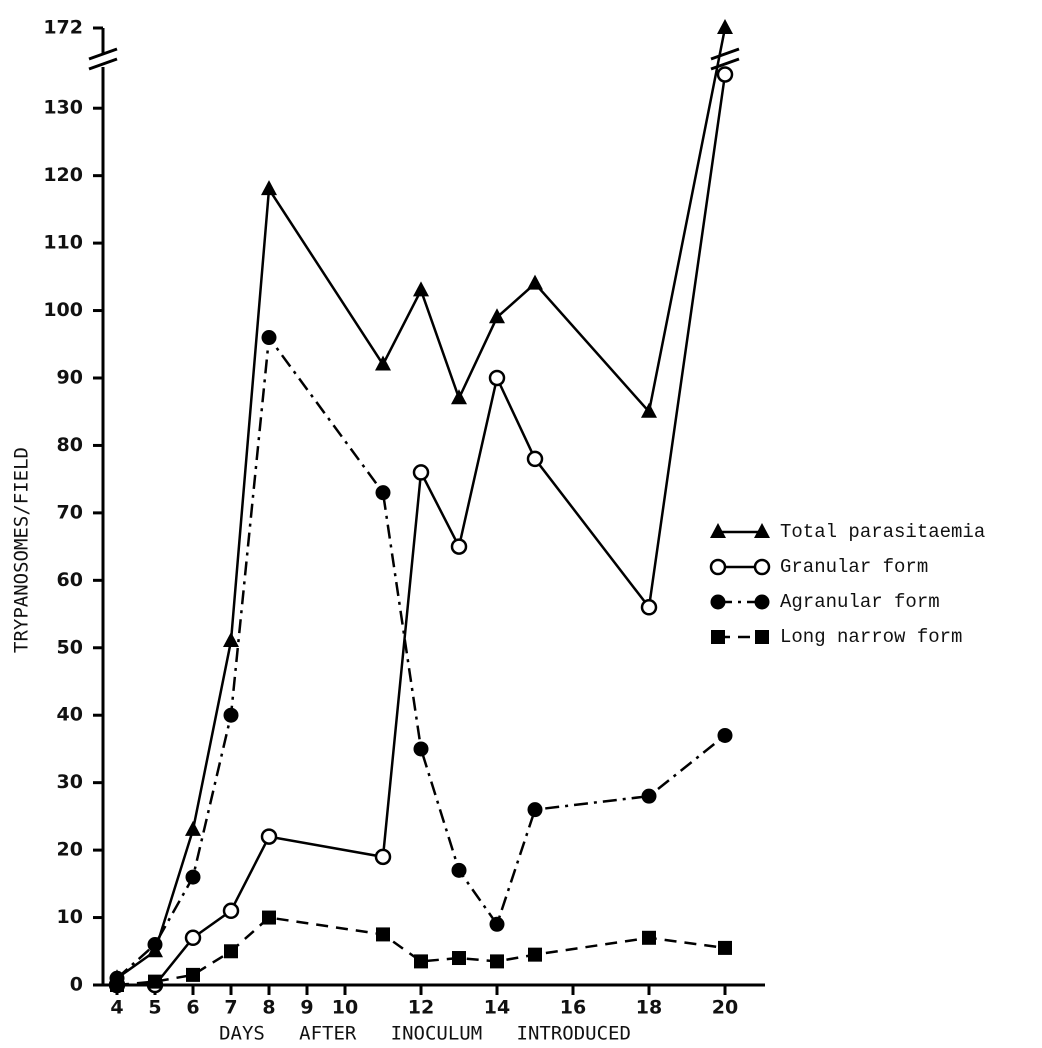  Describe the element at coordinates (725, 1008) in the screenshot. I see `x-tick-label: 20` at that location.